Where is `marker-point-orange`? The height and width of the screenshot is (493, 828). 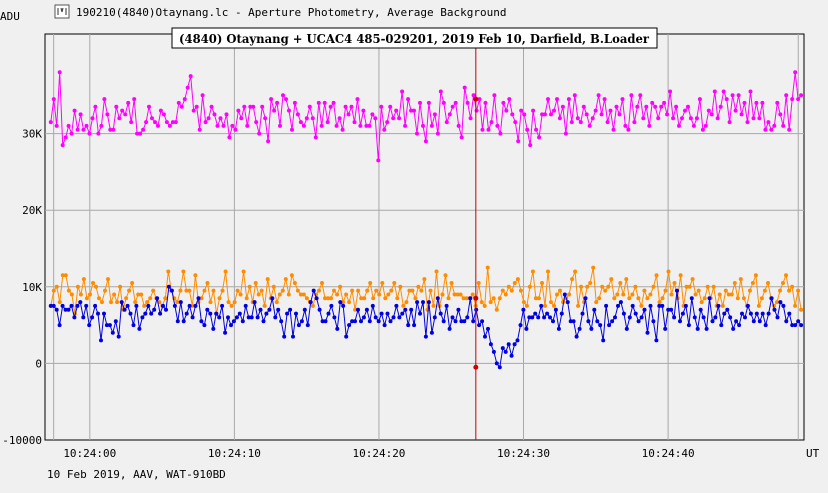 marker-point-orange is located at coordinates (476, 298).